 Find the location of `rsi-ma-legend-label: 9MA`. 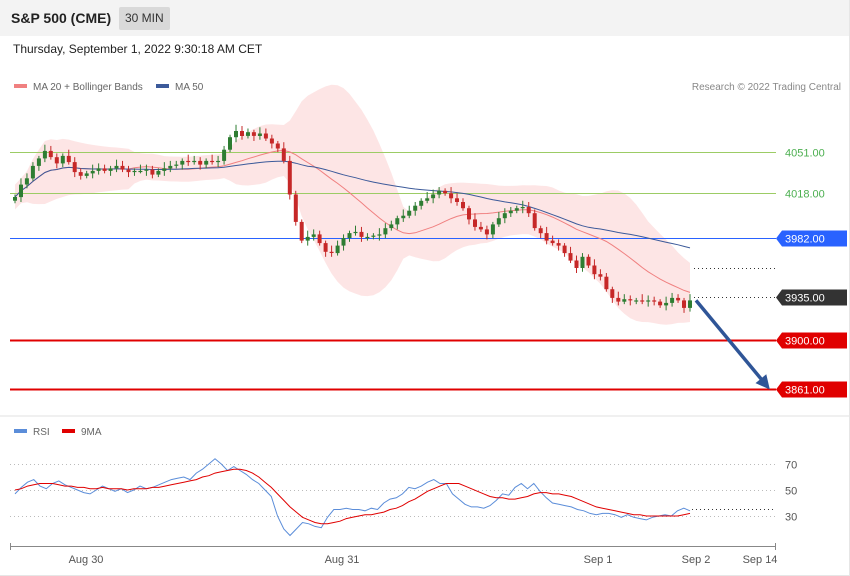

rsi-ma-legend-label: 9MA is located at coordinates (91, 432).